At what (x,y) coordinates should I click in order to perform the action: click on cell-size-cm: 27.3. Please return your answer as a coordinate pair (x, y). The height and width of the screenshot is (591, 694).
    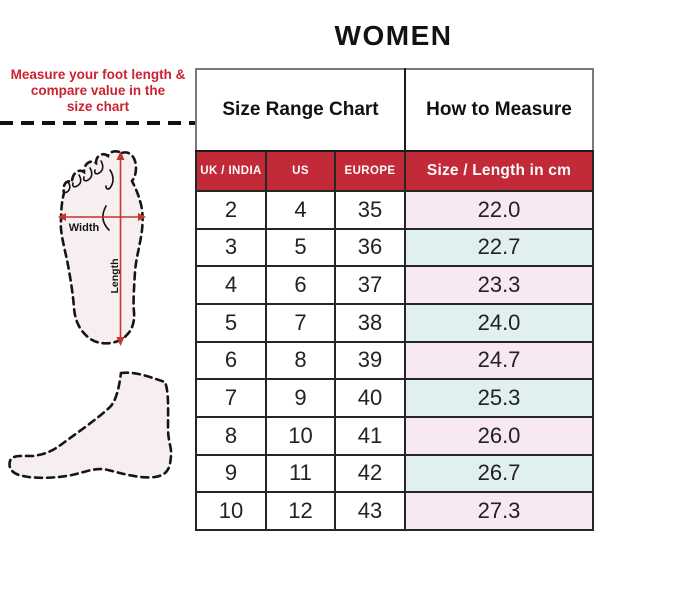
    Looking at the image, I should click on (499, 511).